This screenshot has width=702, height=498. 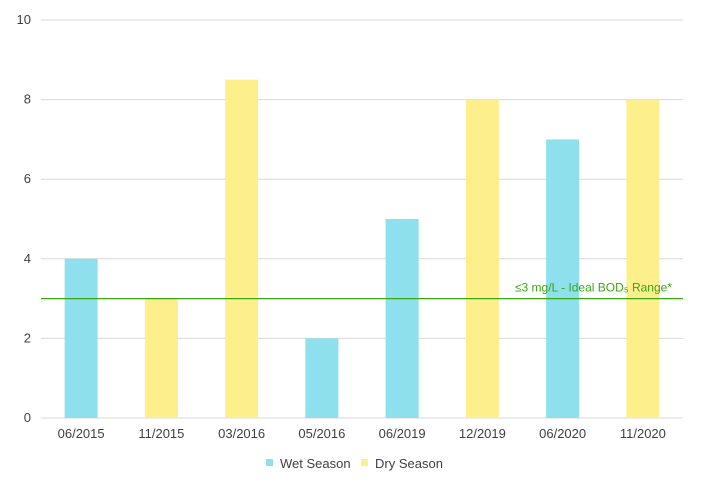 I want to click on legend-label-dry-season: Dry Season, so click(x=409, y=463).